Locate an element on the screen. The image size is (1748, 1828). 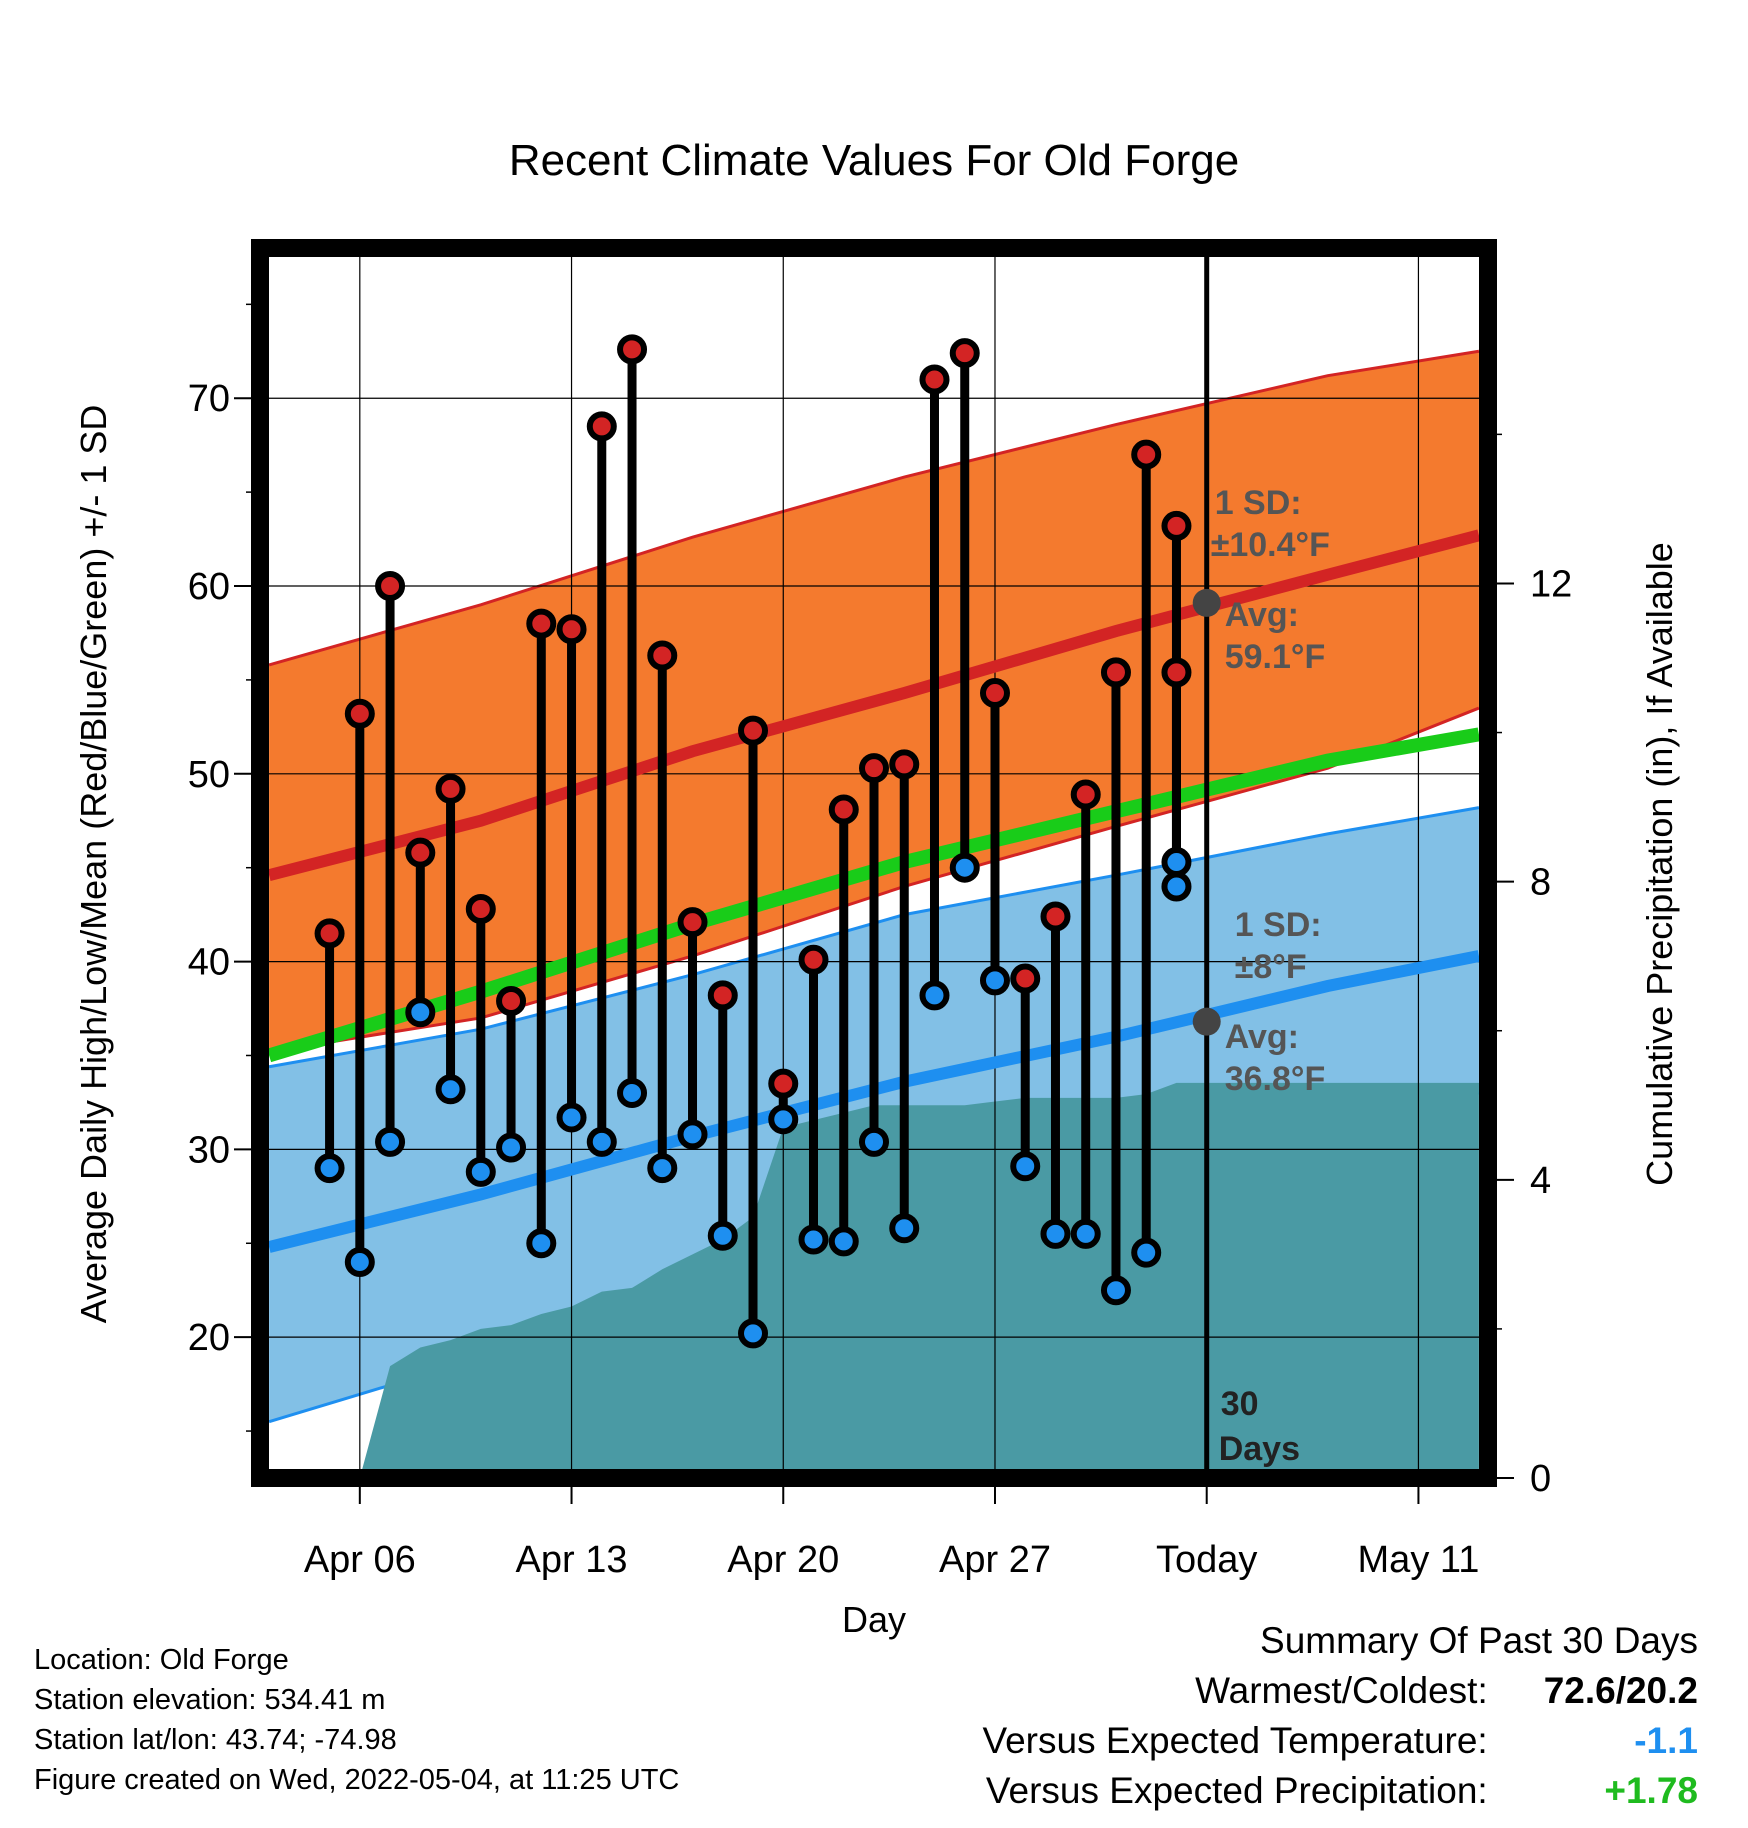
low-sd-label: 1 SD: is located at coordinates (1278, 925).